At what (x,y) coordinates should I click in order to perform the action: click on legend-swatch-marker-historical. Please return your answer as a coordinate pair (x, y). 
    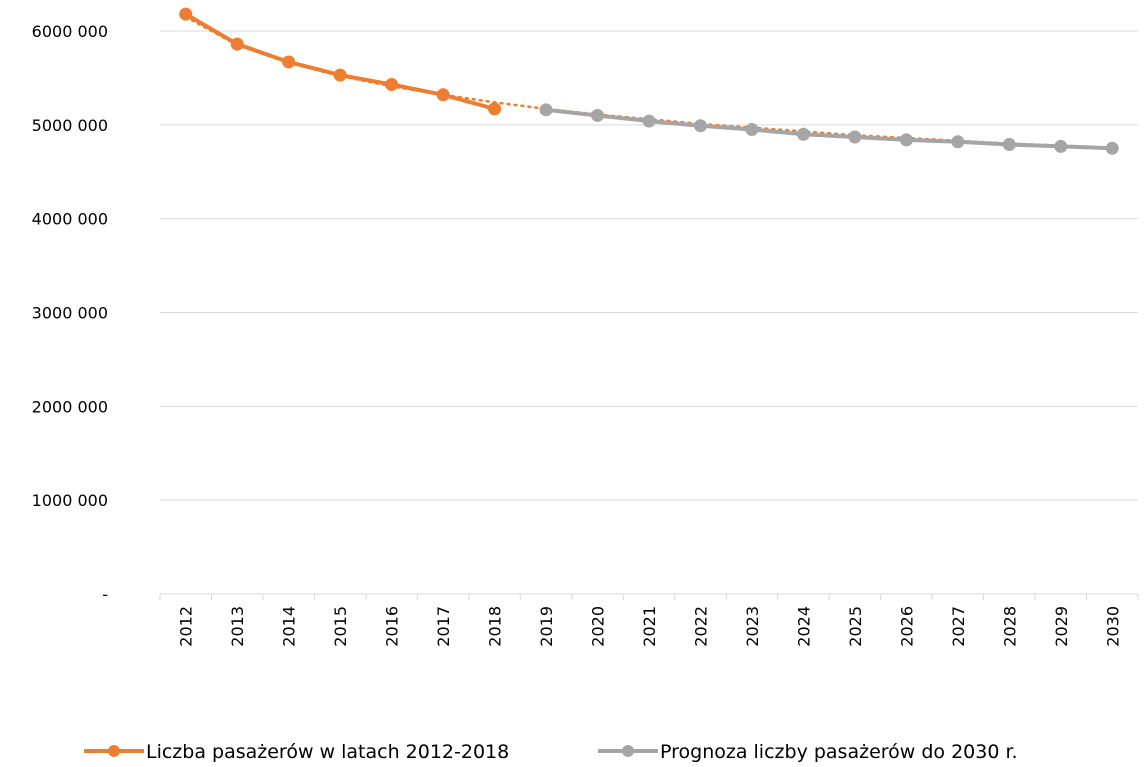
    Looking at the image, I should click on (114, 751).